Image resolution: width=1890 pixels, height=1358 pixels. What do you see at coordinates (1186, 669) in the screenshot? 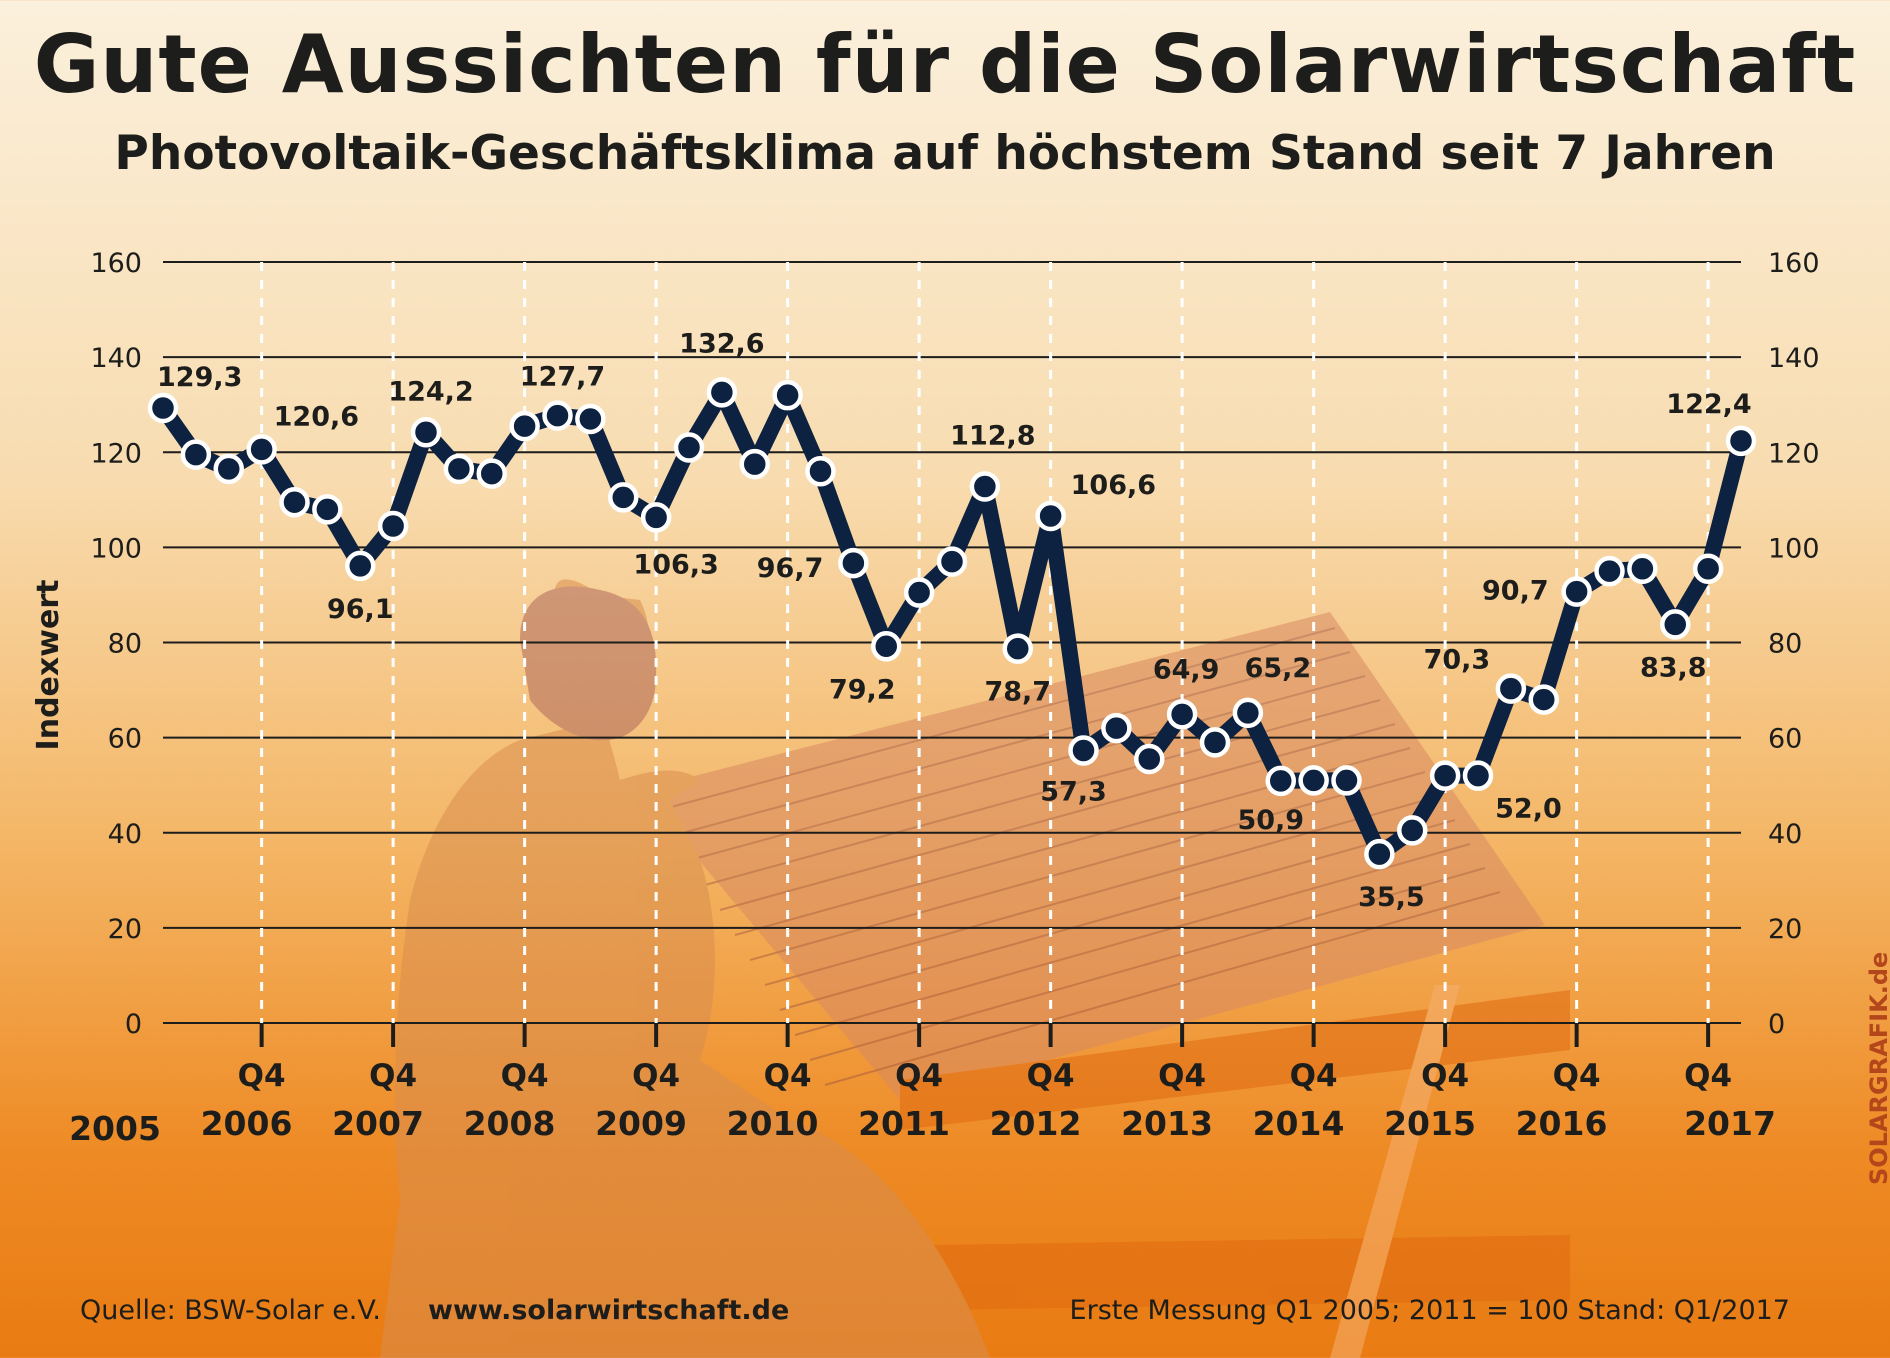
I see `data-label: 64,9` at bounding box center [1186, 669].